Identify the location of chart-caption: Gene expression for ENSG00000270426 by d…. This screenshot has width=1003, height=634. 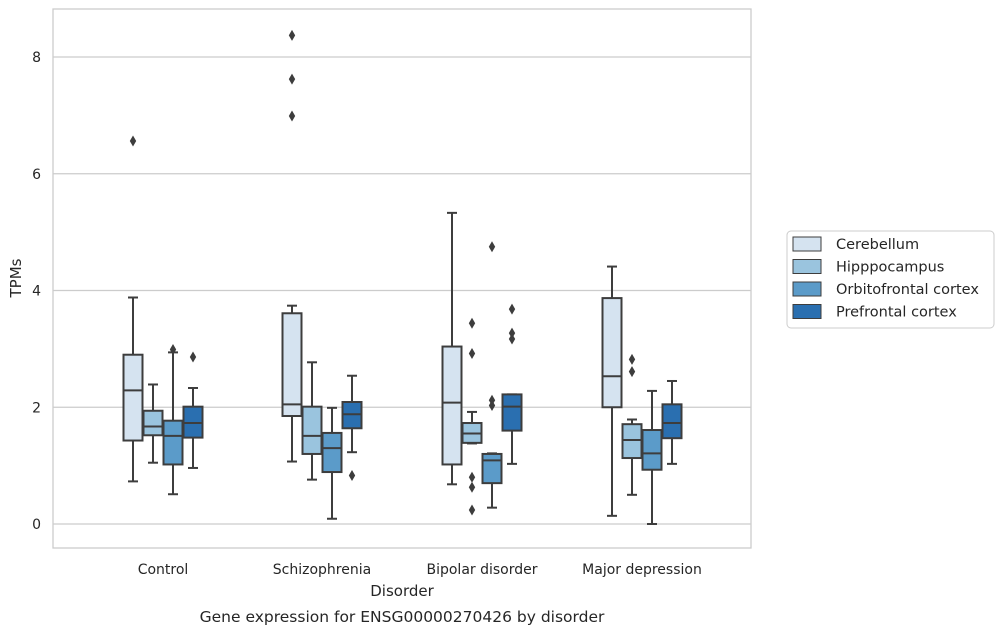
(402, 617).